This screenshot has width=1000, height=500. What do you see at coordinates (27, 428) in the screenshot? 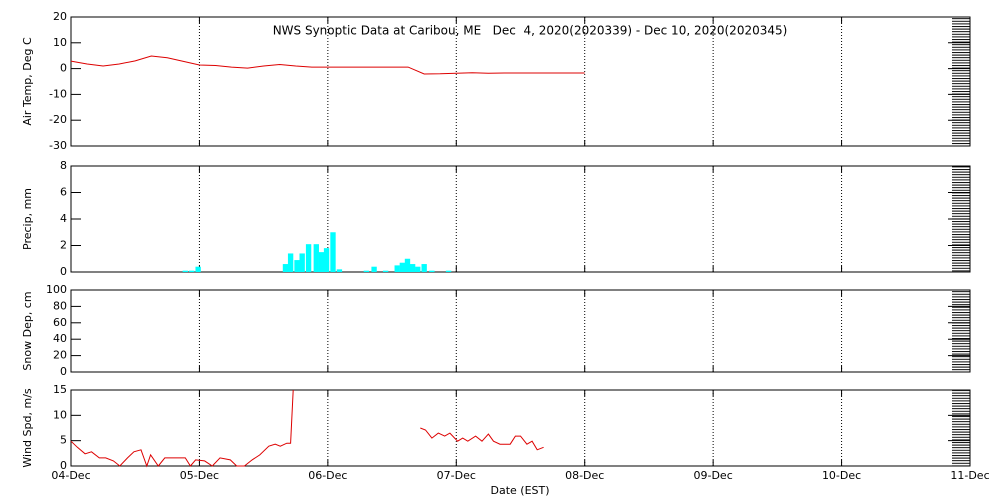
I see `y-axis-label: Wind Spd, m/s` at bounding box center [27, 428].